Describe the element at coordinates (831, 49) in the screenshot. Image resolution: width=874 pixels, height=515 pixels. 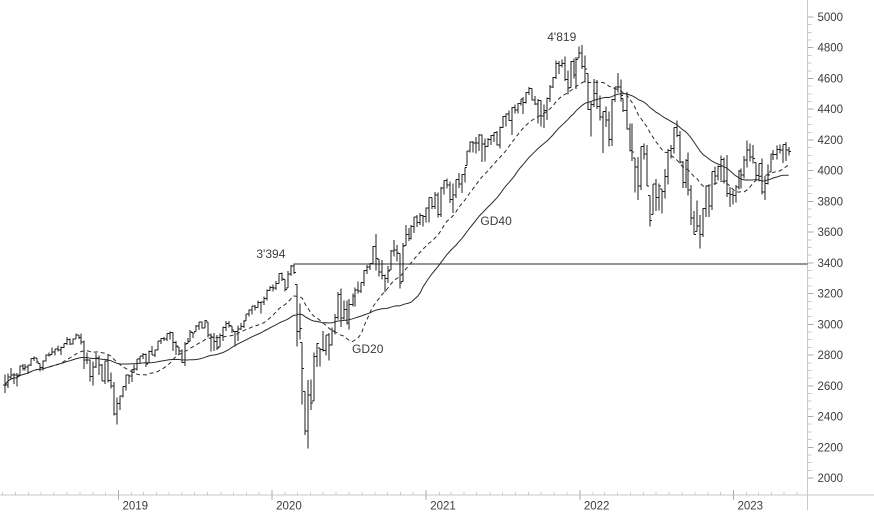
I see `y-axis-tick-label: 4800` at that location.